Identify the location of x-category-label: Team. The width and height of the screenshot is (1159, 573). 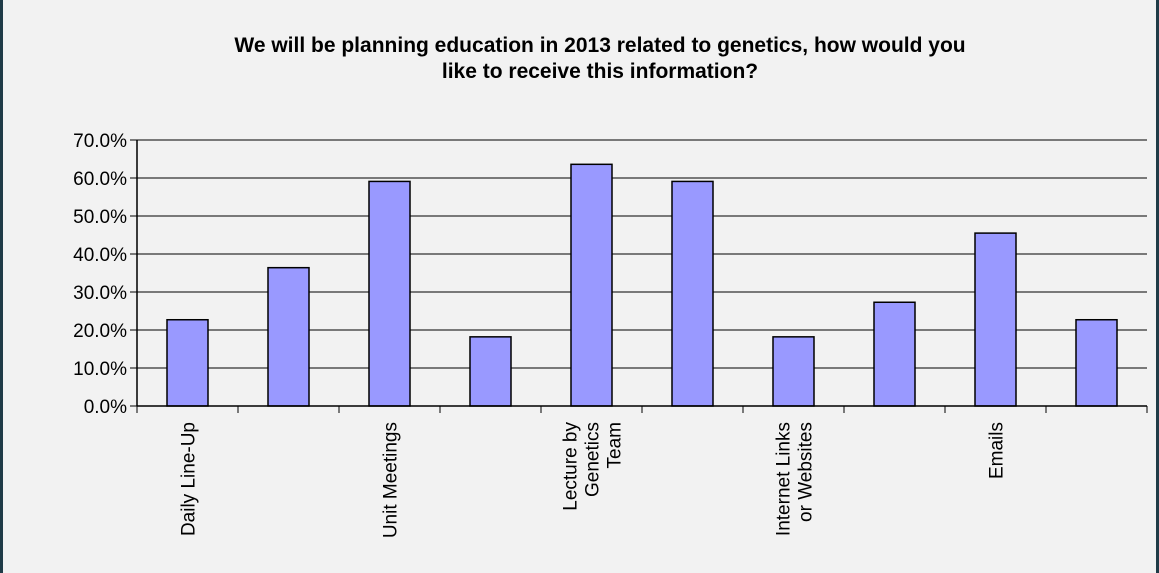
(615, 445).